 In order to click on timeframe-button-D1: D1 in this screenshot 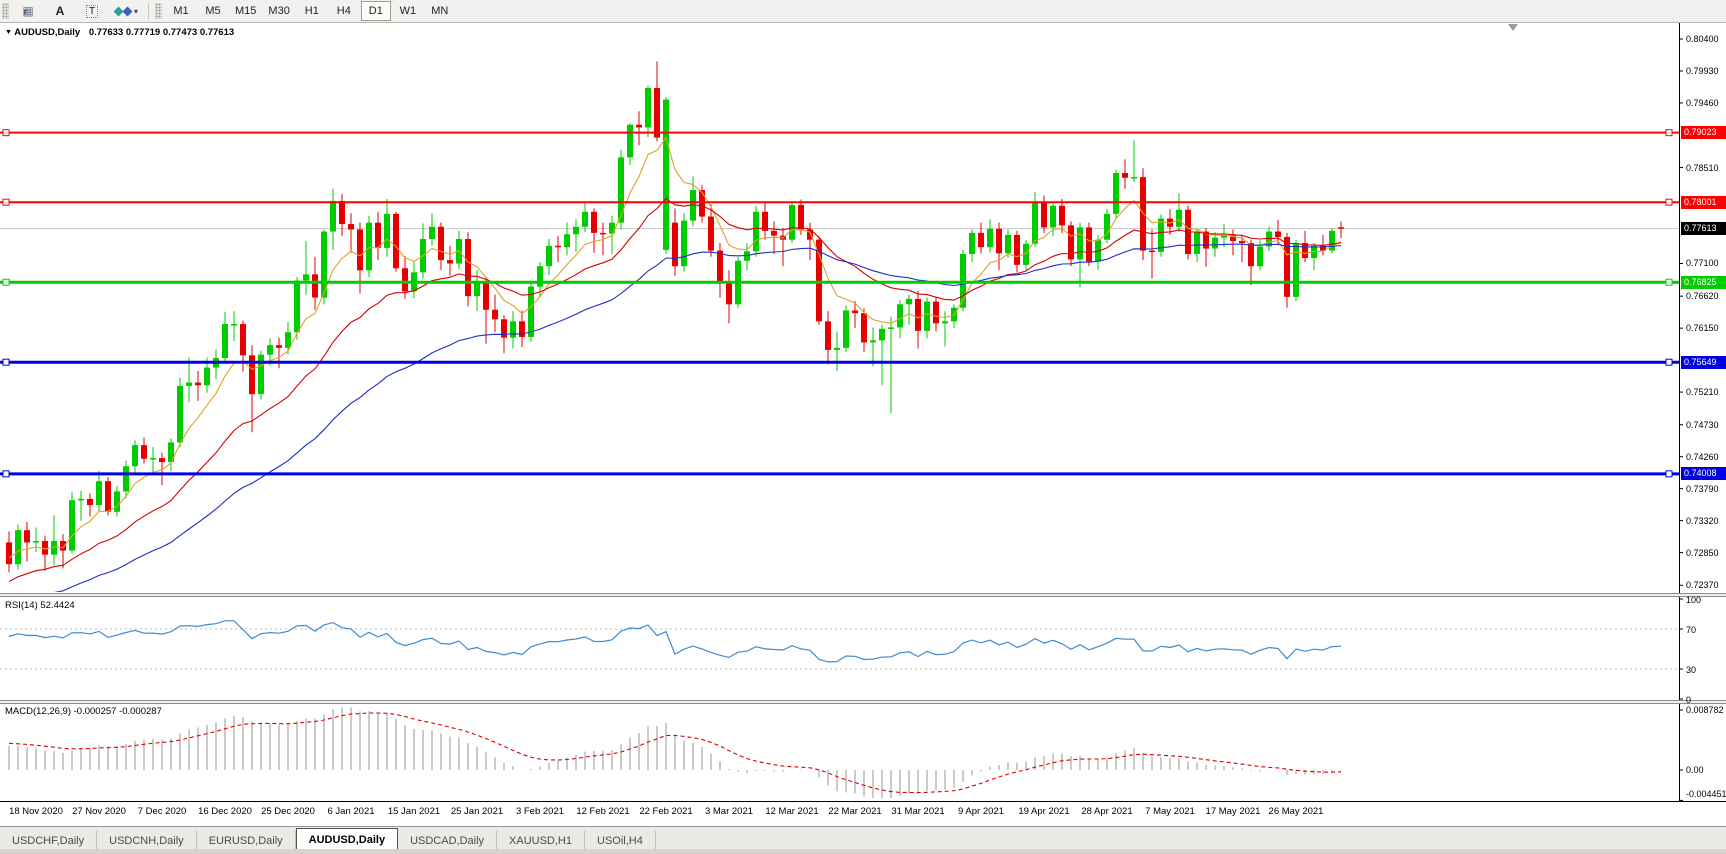, I will do `click(375, 11)`.